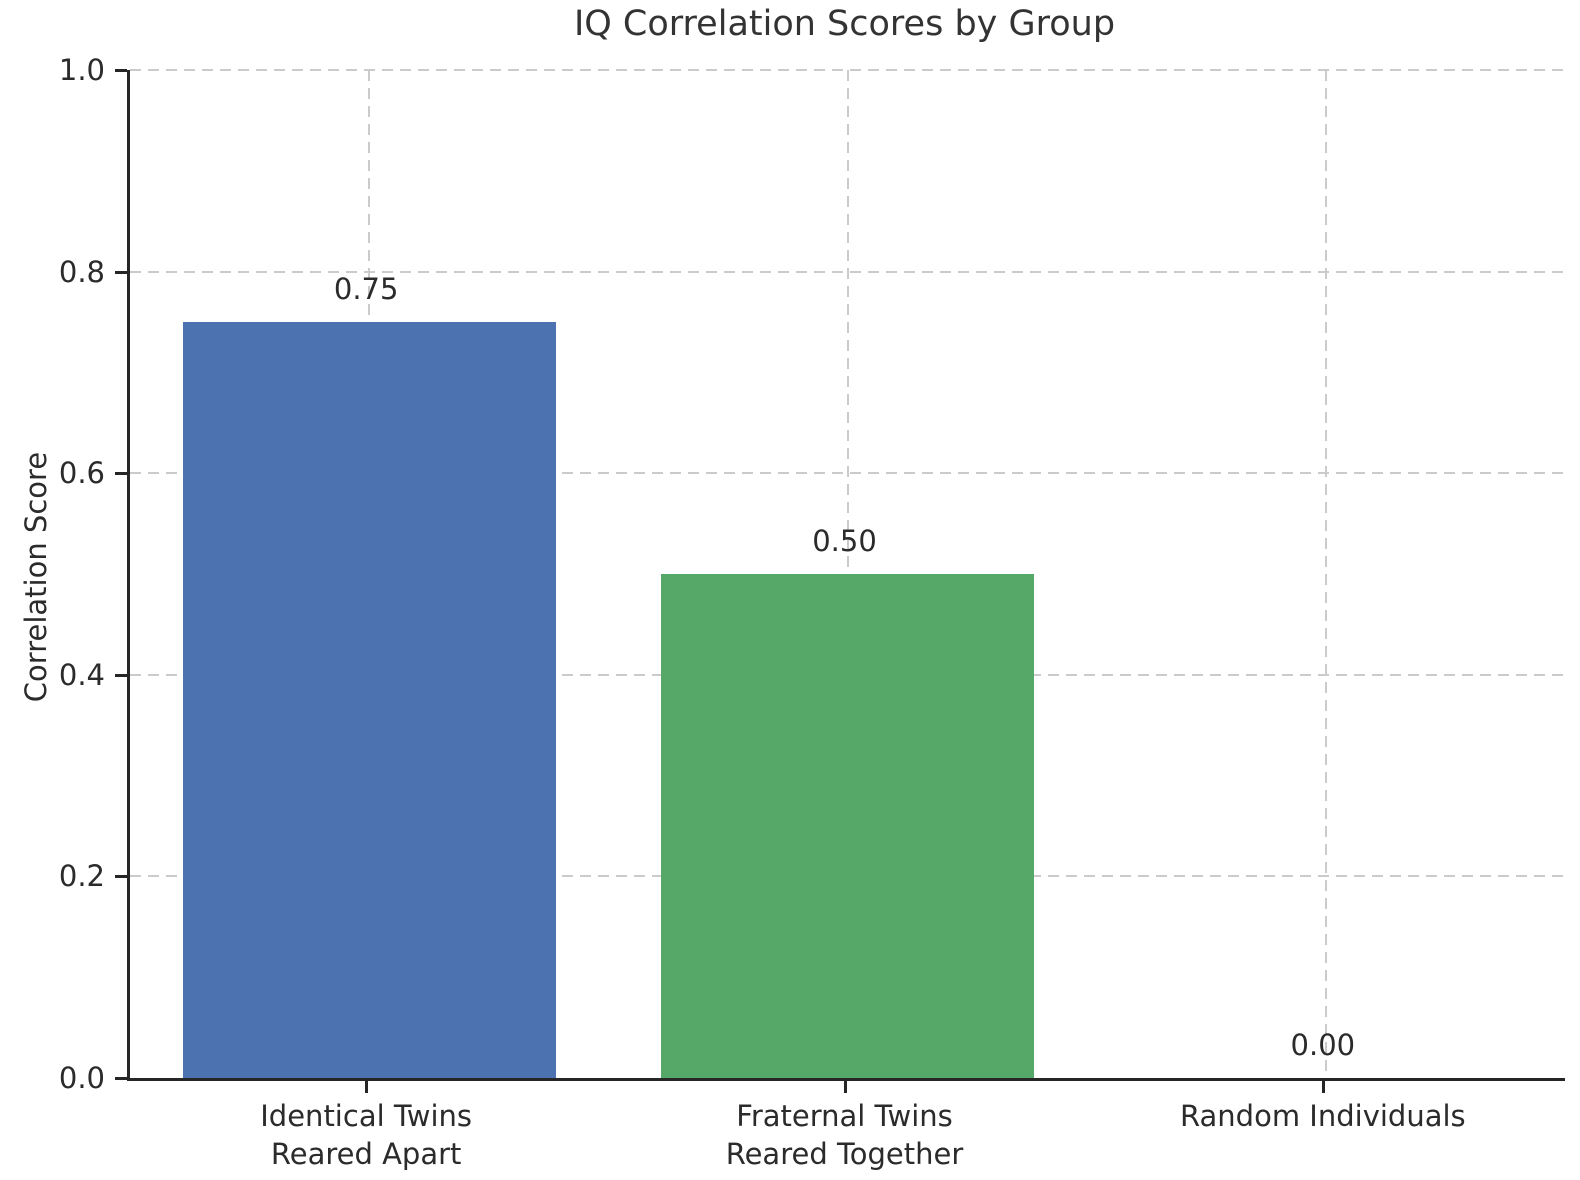  What do you see at coordinates (1323, 1116) in the screenshot?
I see `x-tick-label: Random Individuals` at bounding box center [1323, 1116].